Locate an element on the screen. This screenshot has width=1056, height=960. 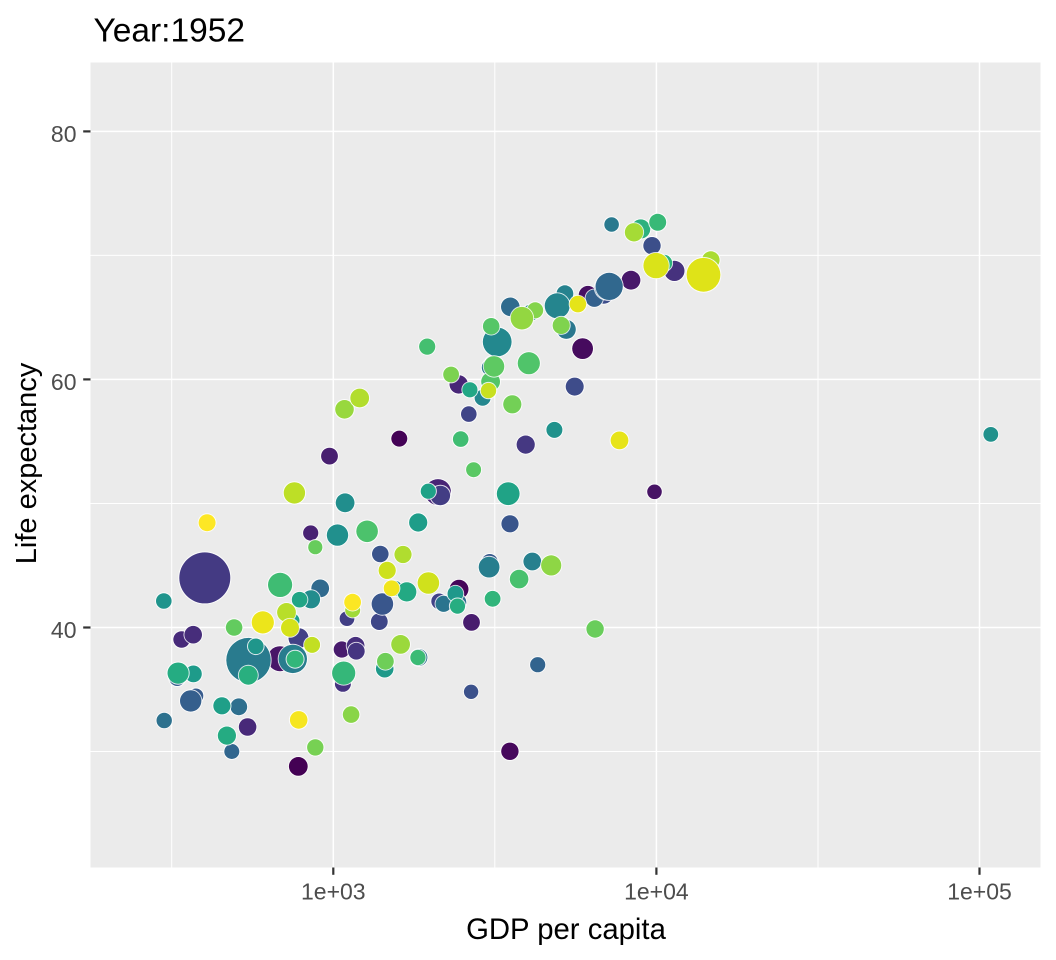
svg-text: Year:1952 is located at coordinates (170, 31).